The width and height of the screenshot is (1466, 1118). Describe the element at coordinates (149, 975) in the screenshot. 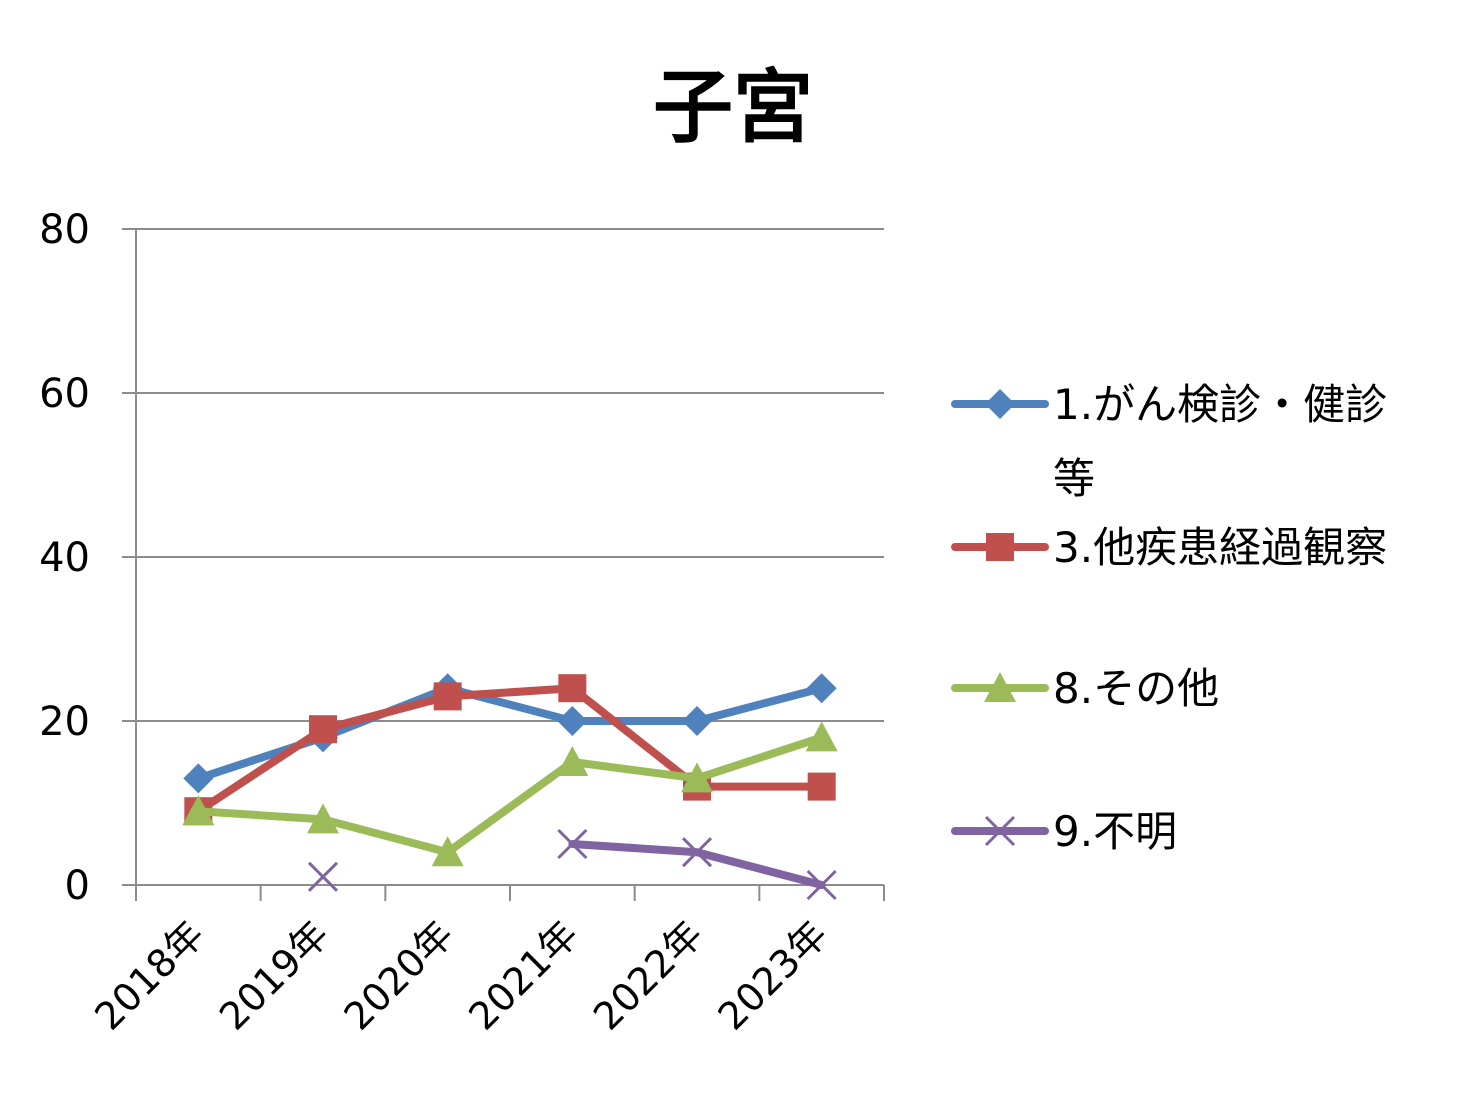

I see `x-tick-label: 2018年` at that location.